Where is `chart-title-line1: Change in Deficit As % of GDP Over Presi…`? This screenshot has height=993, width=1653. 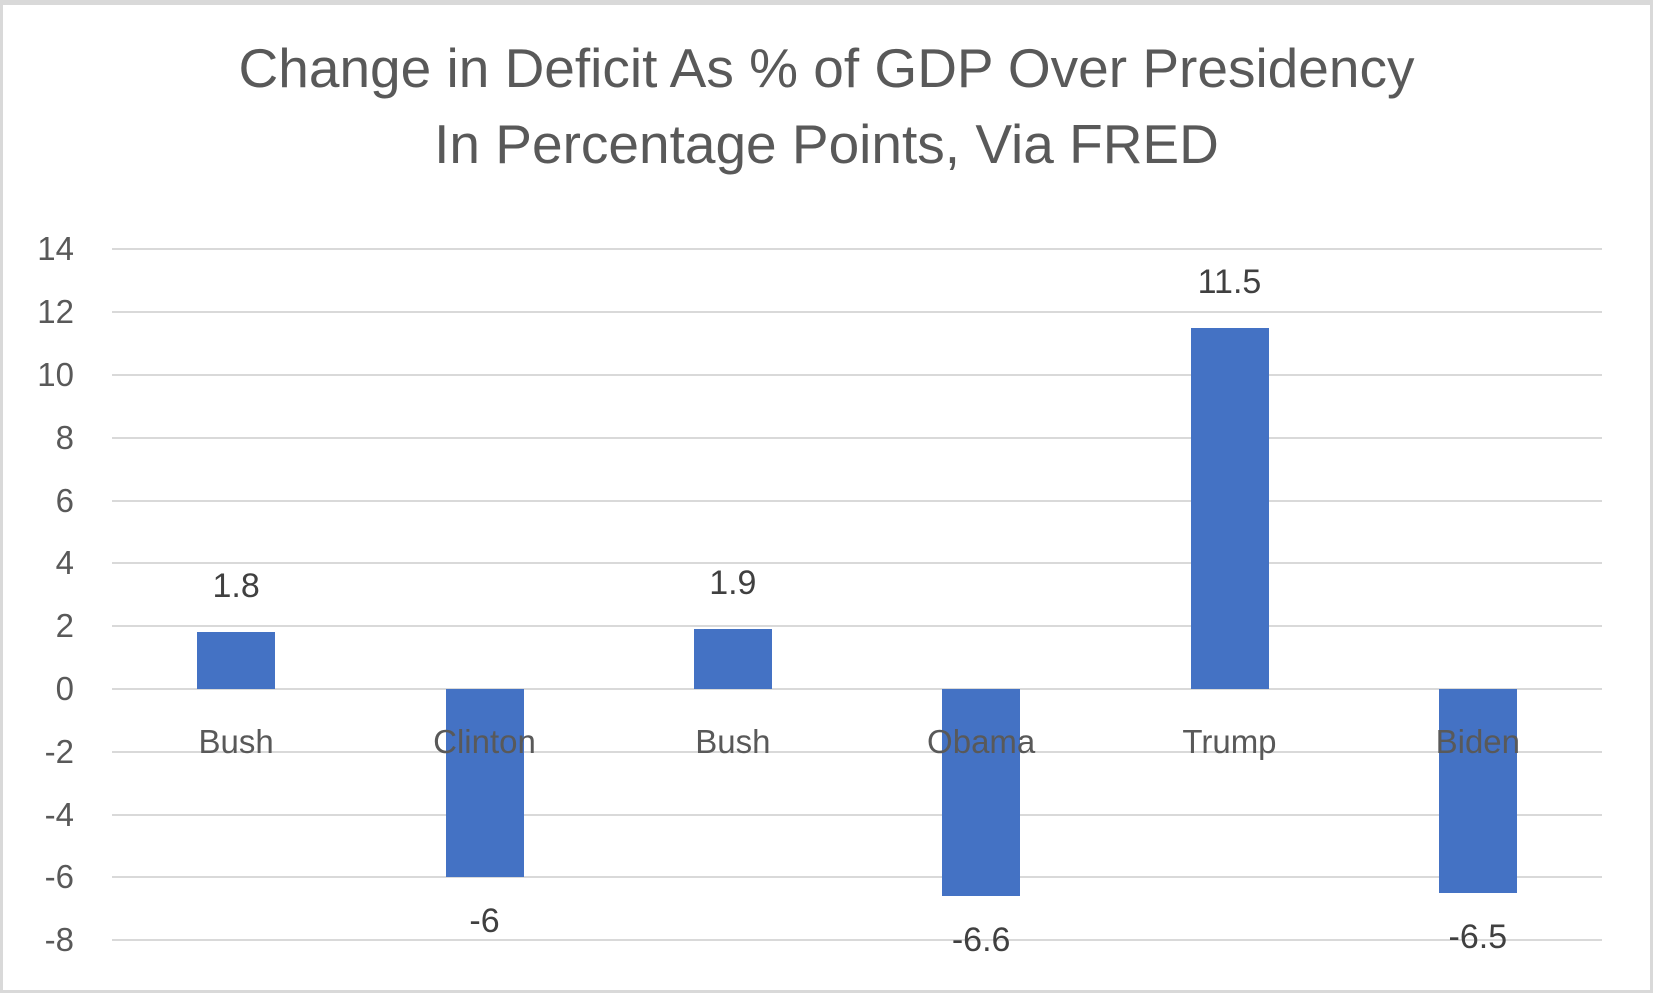
chart-title-line1: Change in Deficit As % of GDP Over Presi… is located at coordinates (826, 68).